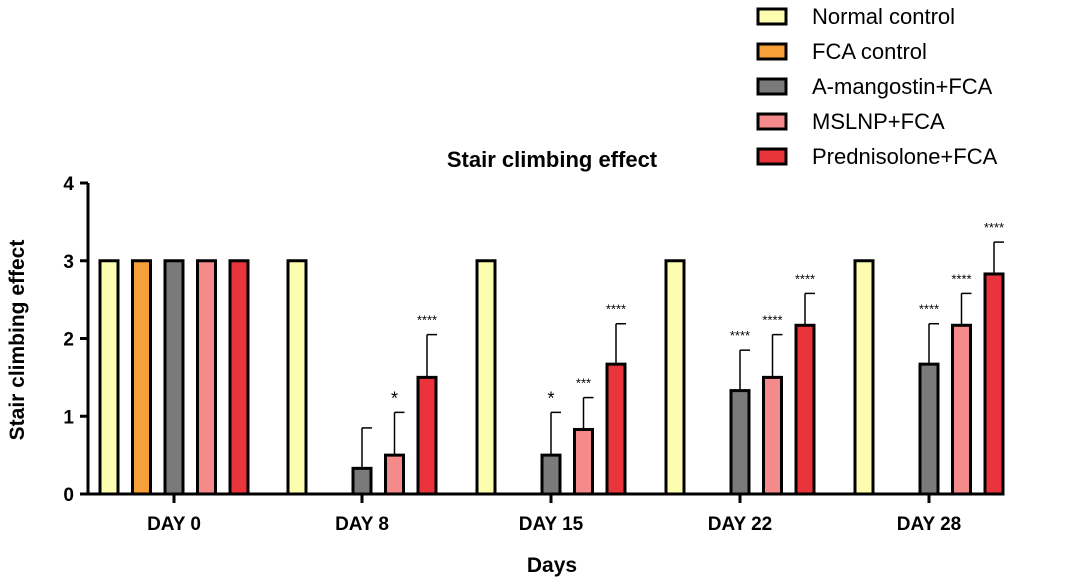 This screenshot has height=585, width=1067. What do you see at coordinates (551, 524) in the screenshot?
I see `x-tick-label: DAY 15` at bounding box center [551, 524].